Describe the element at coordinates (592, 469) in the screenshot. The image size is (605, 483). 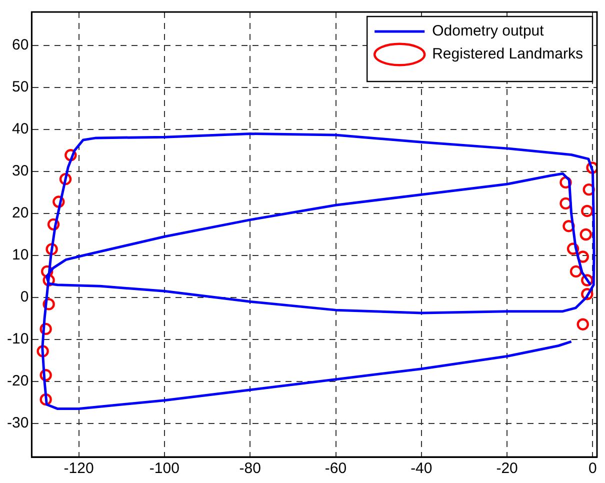
I see `x-tick-label: 0` at that location.